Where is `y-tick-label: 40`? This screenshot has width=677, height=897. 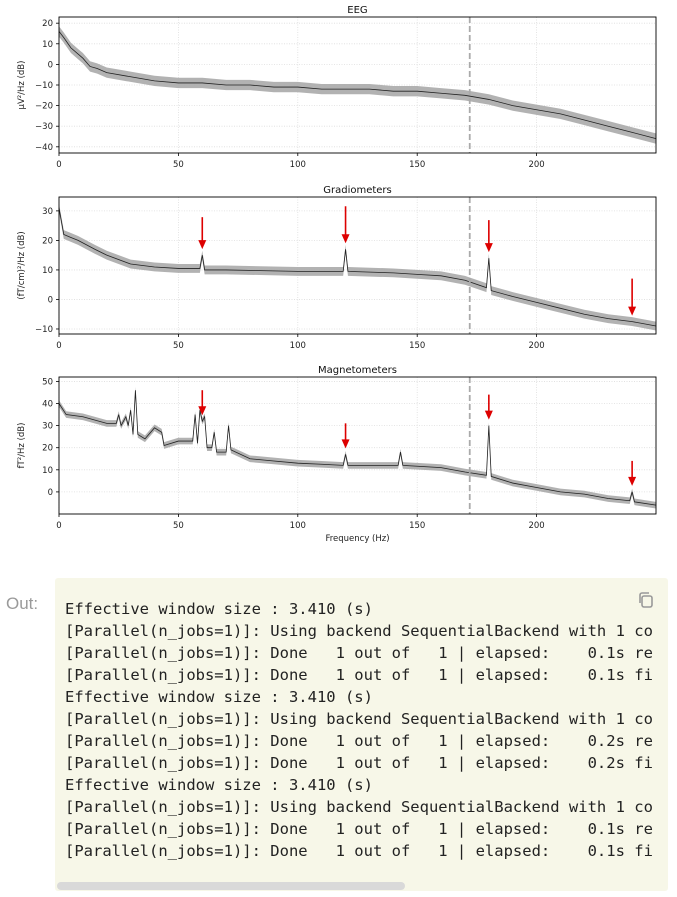 y-tick-label: 40 is located at coordinates (47, 405).